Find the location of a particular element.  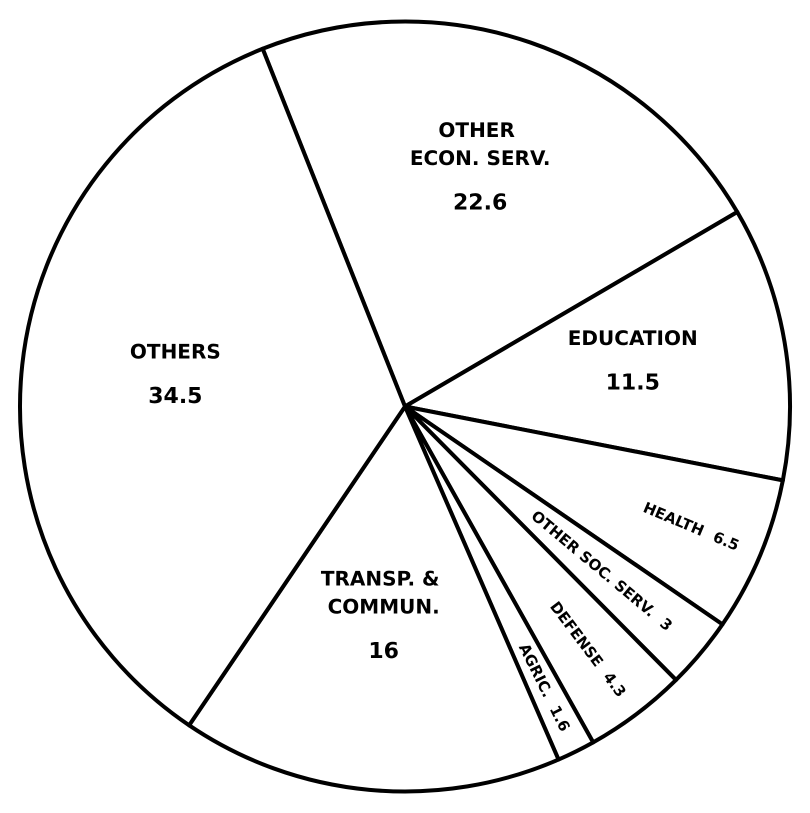

data-label: 22.6 is located at coordinates (480, 203).